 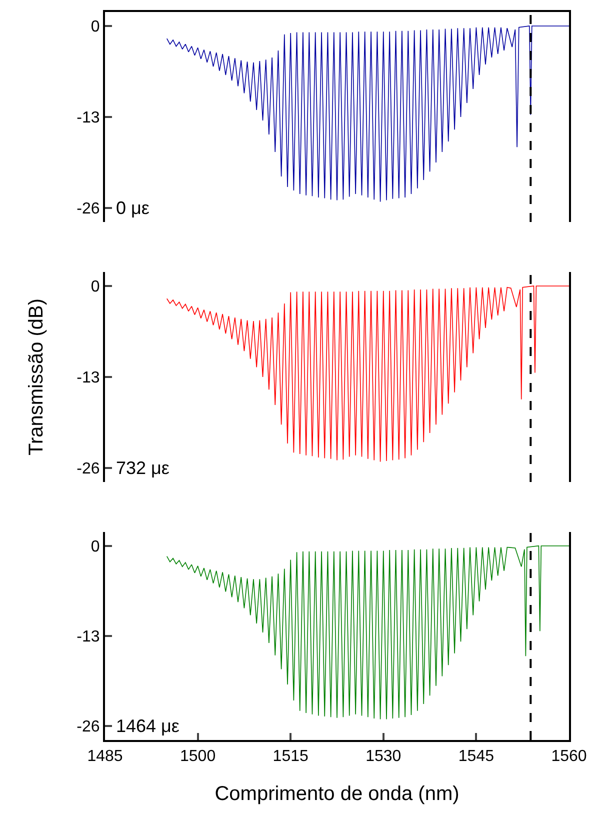 I want to click on x-tick-label: 1500, so click(x=198, y=757).